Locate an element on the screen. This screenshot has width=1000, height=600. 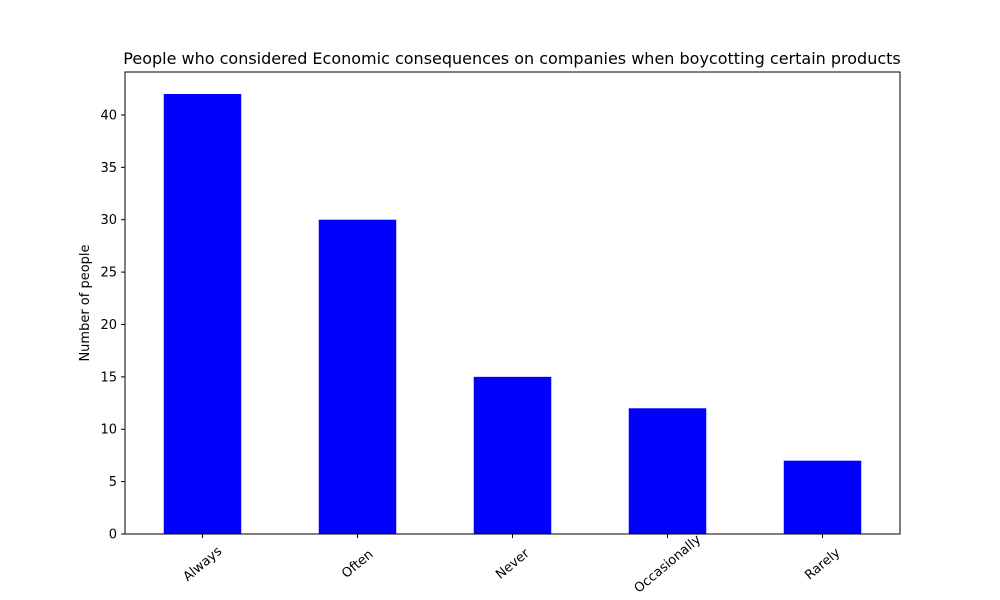
y-tick-label: 40 is located at coordinates (108, 115).